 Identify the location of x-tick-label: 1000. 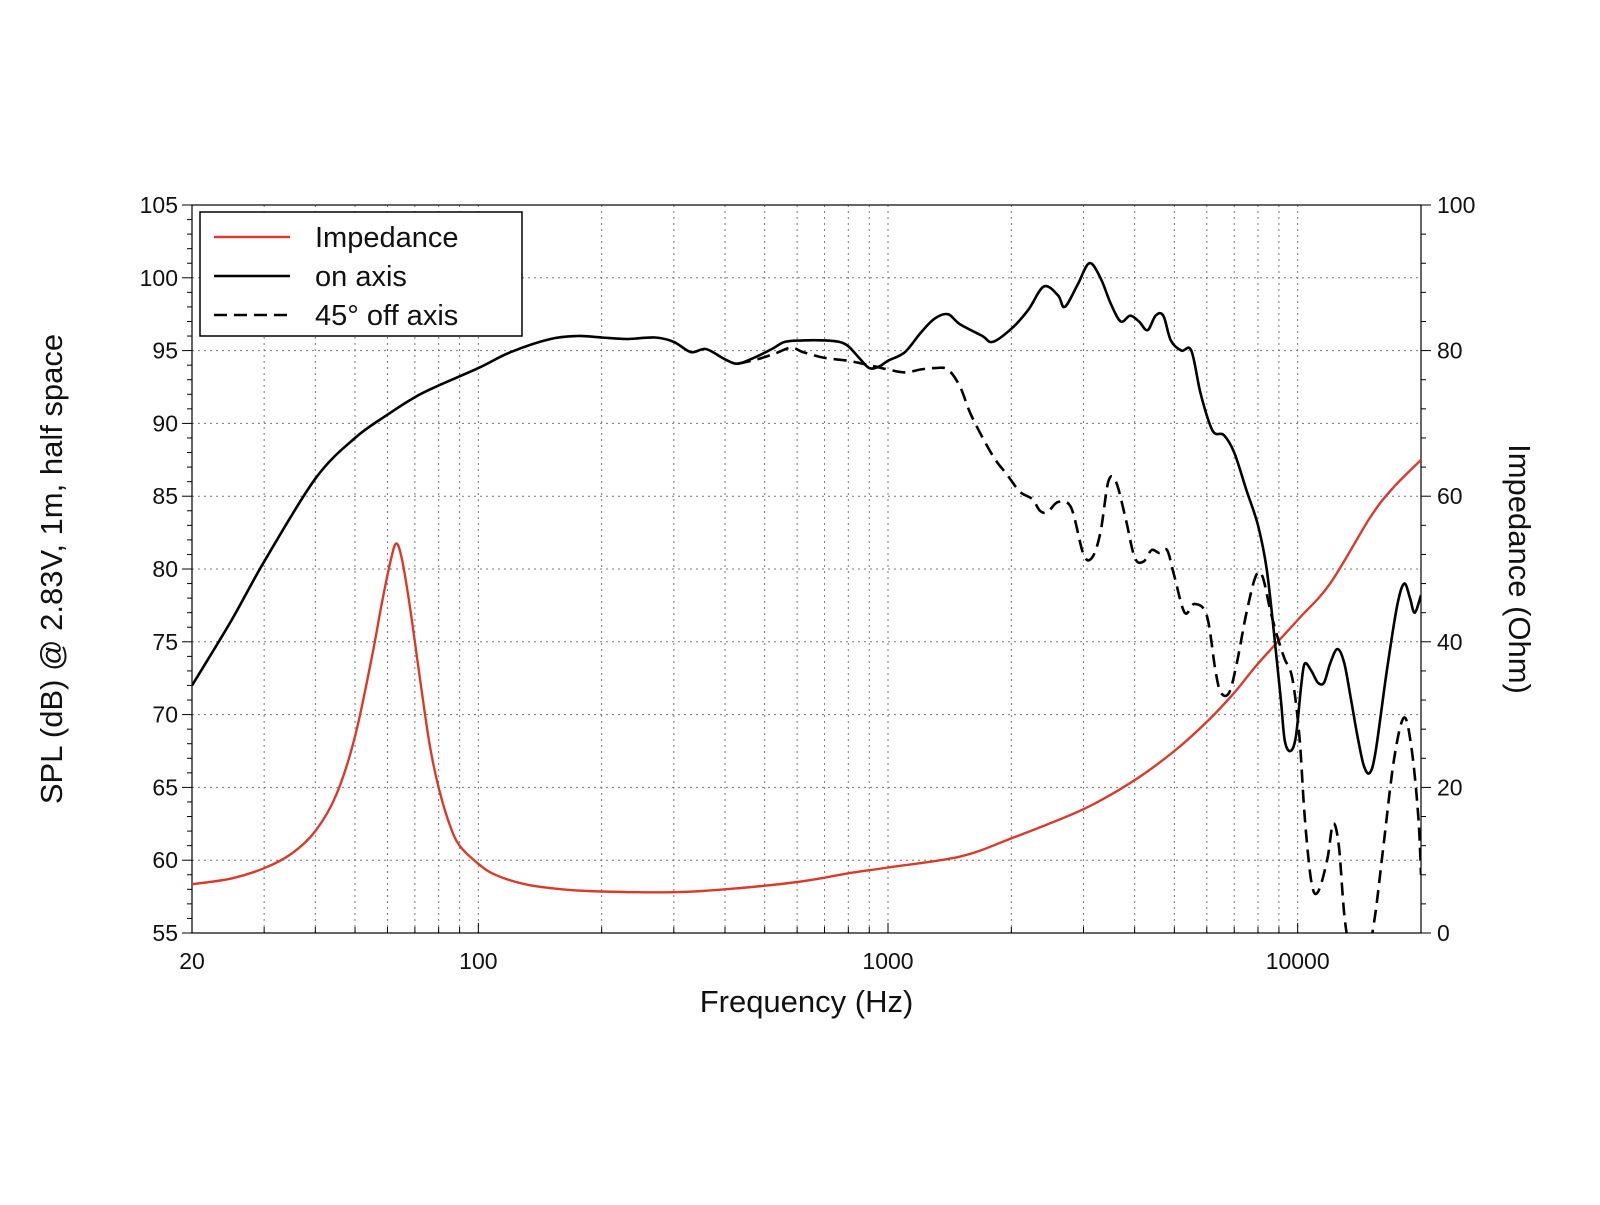
(887, 961).